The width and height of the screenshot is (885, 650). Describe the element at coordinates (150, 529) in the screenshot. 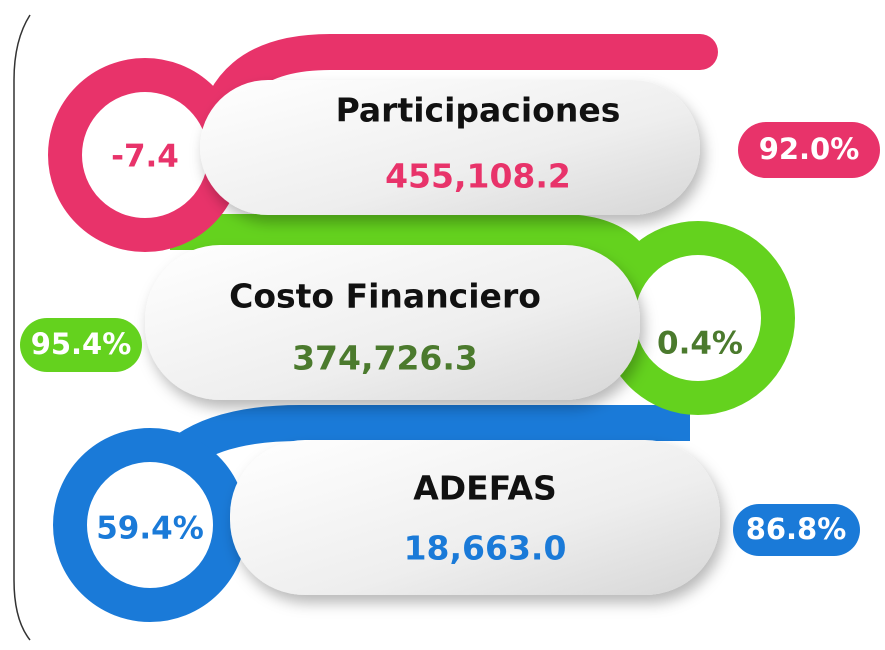

I see `ring-text: 59.4%` at that location.